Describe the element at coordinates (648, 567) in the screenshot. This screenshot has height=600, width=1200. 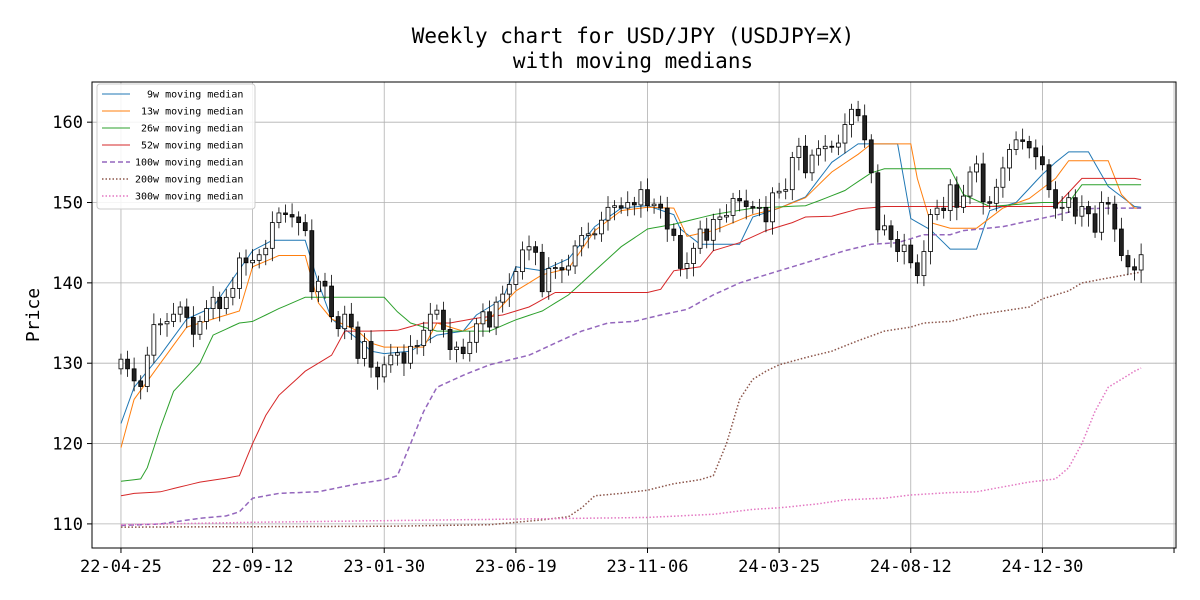
I see `x-tick-label: 23-11-06` at that location.